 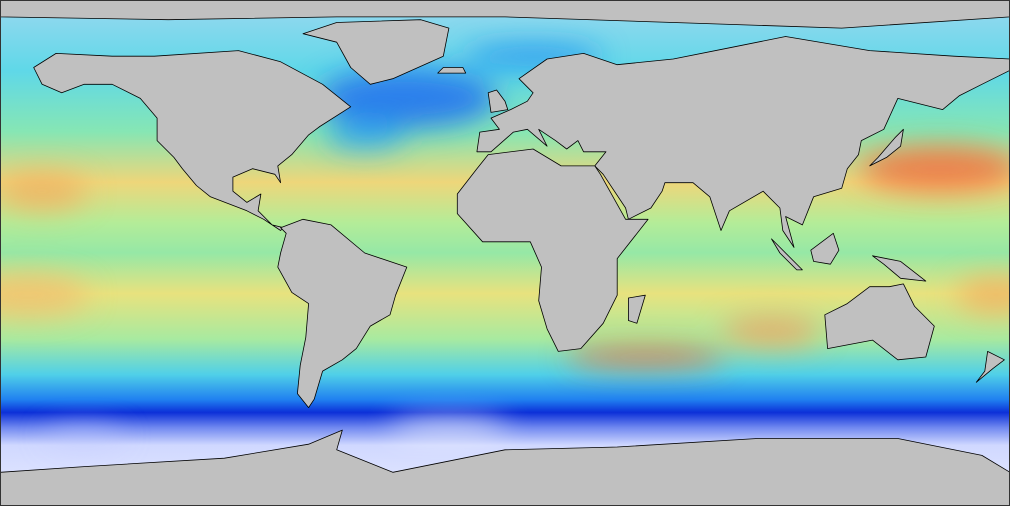 What do you see at coordinates (886, 147) in the screenshot?
I see `japan` at bounding box center [886, 147].